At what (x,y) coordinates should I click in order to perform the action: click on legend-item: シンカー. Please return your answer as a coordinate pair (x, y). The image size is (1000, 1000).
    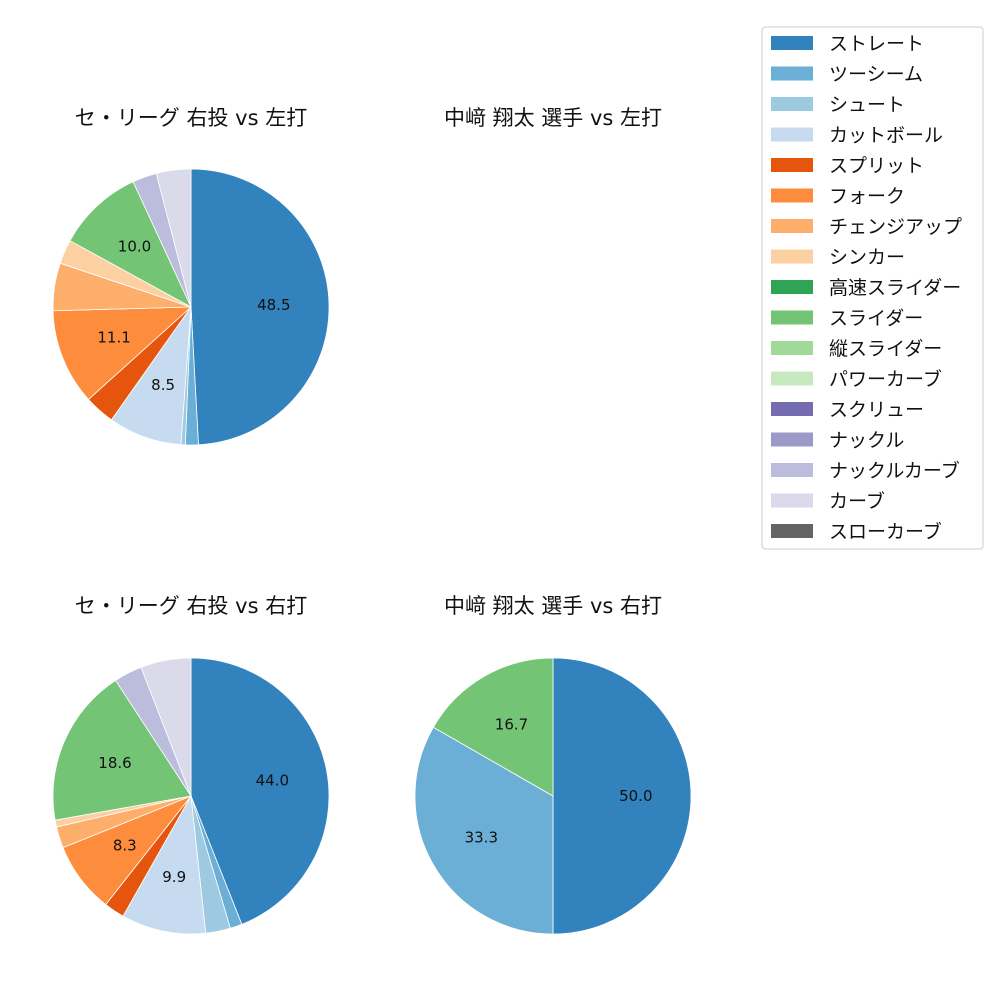
    Looking at the image, I should click on (838, 258).